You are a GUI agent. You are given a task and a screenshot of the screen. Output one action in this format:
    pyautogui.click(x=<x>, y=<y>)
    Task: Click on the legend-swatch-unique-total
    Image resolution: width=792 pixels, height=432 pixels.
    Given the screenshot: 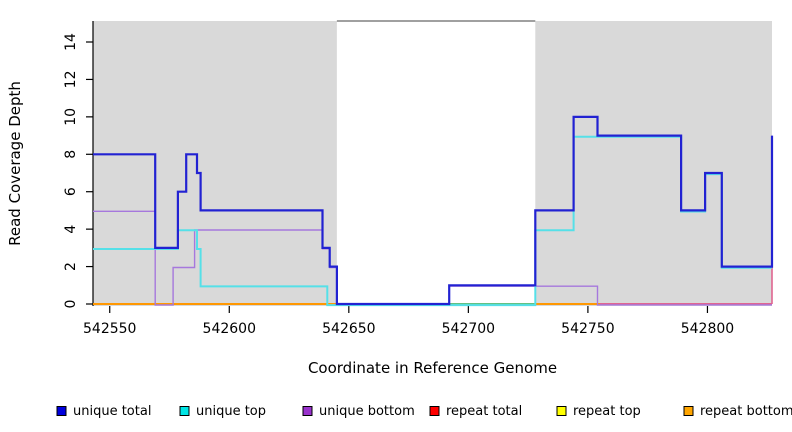 What is the action you would take?
    pyautogui.click(x=61, y=411)
    